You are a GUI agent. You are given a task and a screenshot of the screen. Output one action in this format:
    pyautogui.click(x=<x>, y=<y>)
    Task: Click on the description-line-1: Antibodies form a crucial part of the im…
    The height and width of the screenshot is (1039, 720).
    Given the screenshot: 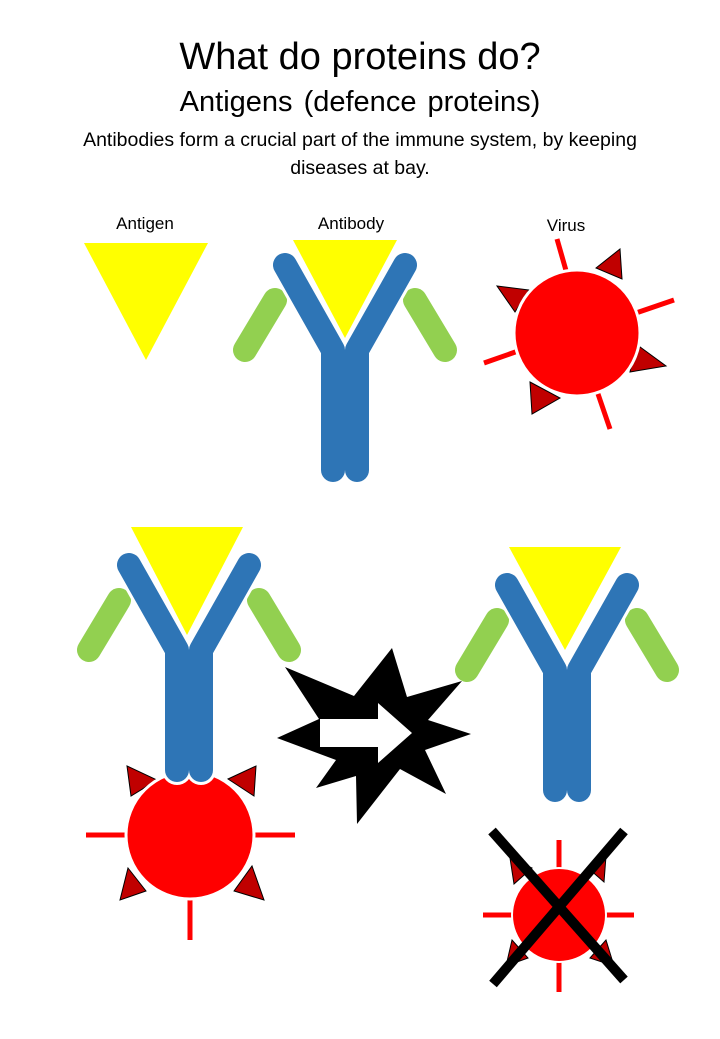 What is the action you would take?
    pyautogui.click(x=360, y=140)
    